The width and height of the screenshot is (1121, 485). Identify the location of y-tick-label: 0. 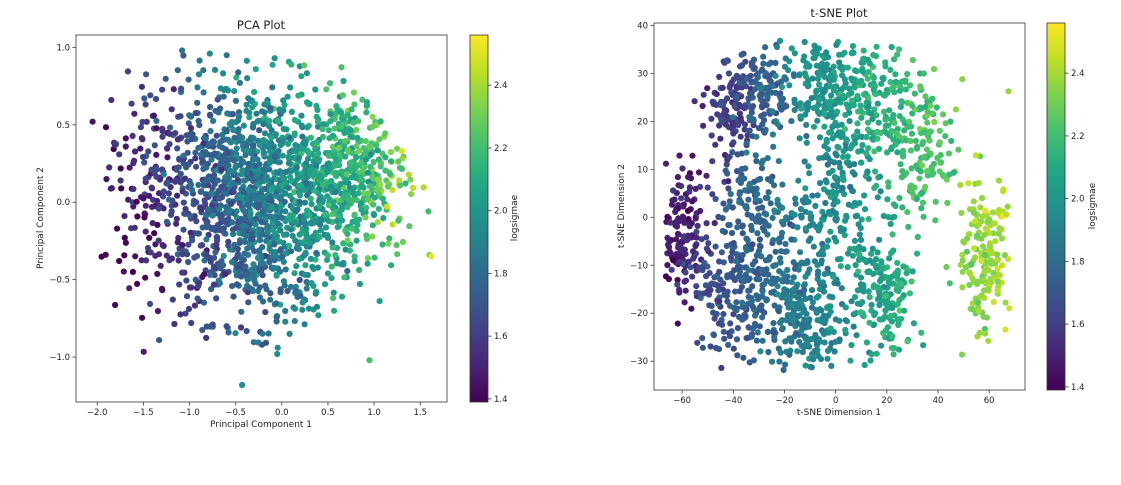
(645, 218).